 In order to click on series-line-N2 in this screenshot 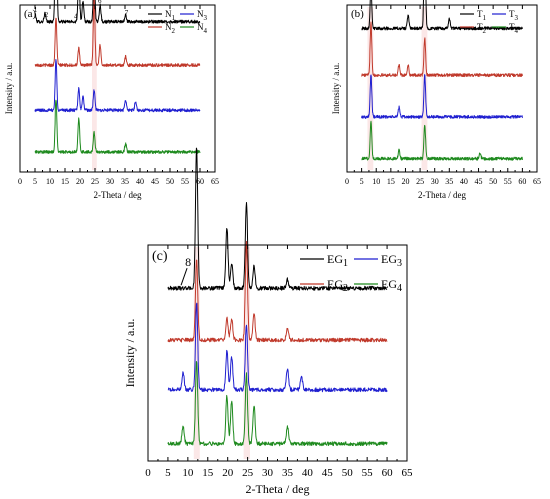, I will do `click(117, 34)`.